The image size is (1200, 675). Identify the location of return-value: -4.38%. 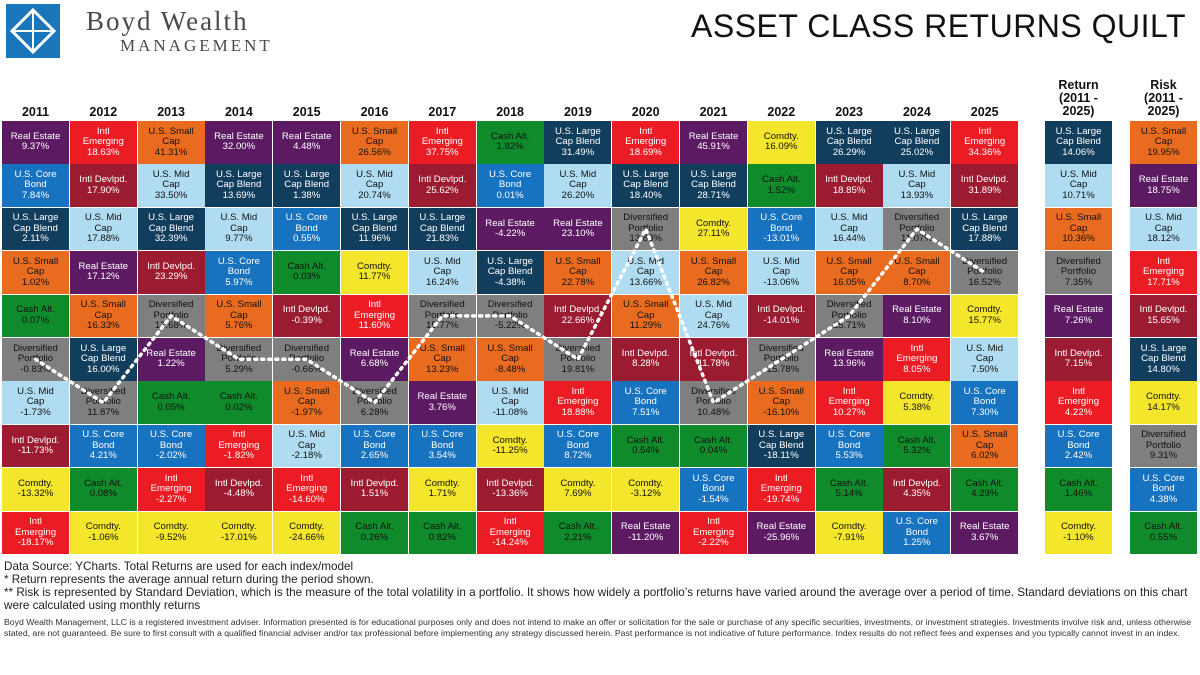
(510, 282).